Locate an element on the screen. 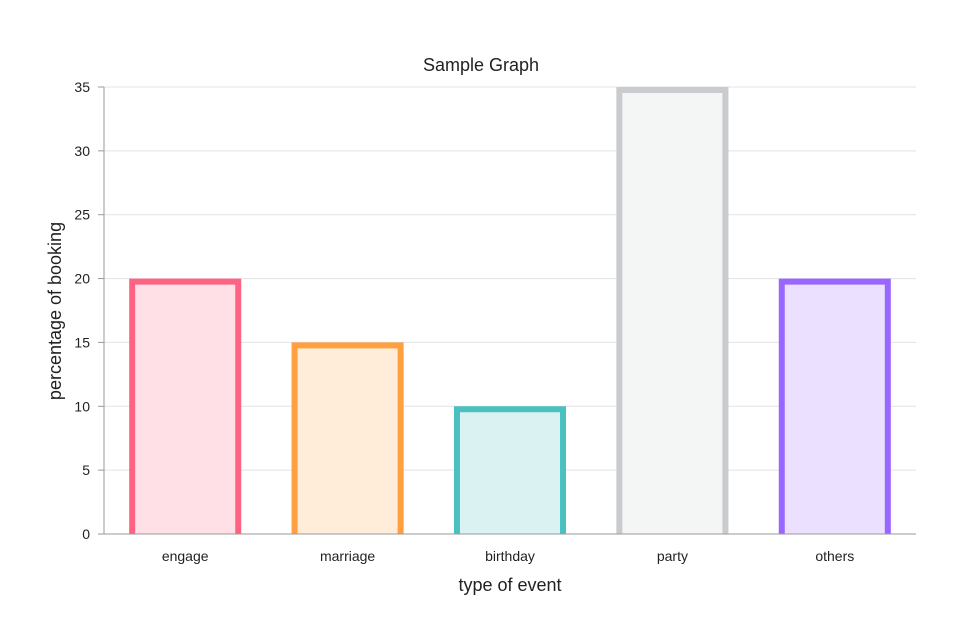 This screenshot has width=960, height=640. bar-border-birthday is located at coordinates (510, 470).